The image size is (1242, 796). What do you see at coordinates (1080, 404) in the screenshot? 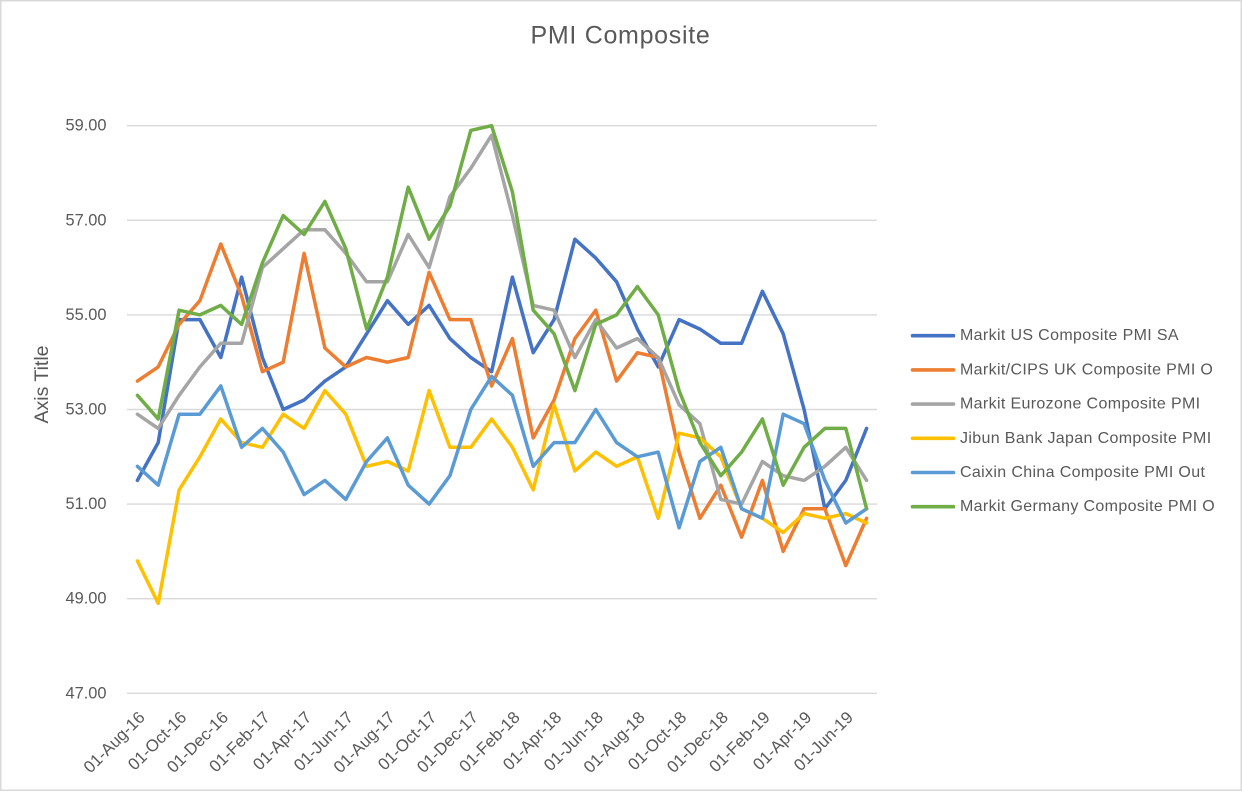
I see `svg-text: Markit Eurozone Composite PMI` at bounding box center [1080, 404].